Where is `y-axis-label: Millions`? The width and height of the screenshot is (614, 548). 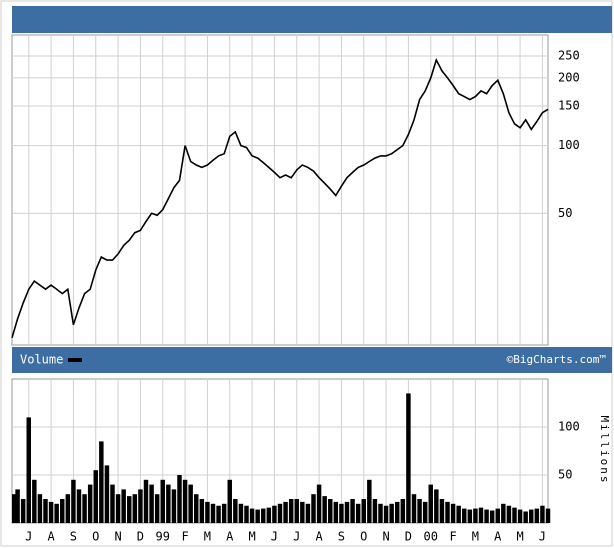
y-axis-label: Millions is located at coordinates (604, 450).